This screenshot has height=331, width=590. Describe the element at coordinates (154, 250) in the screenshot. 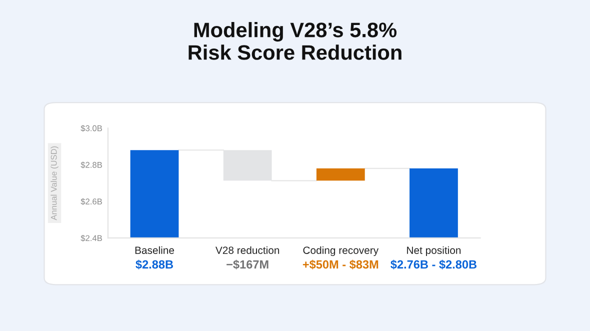

I see `x-tick-label: Baseline` at that location.